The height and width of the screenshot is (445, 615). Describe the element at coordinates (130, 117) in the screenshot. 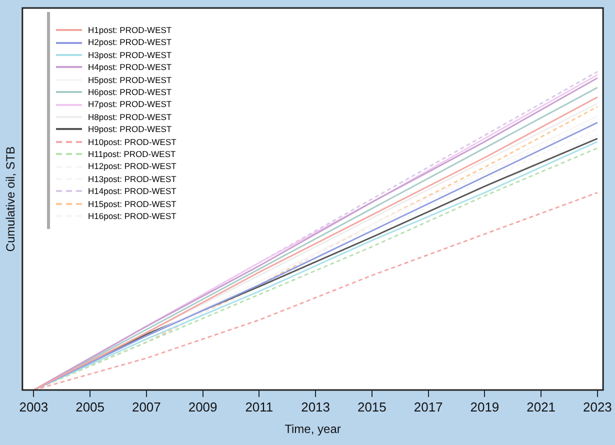

I see `legend-label: H8post: PROD-WEST` at that location.